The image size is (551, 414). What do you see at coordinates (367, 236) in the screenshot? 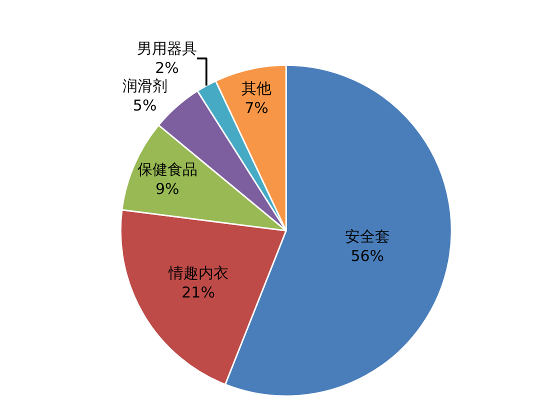
I see `slice-label: 安全套` at bounding box center [367, 236].